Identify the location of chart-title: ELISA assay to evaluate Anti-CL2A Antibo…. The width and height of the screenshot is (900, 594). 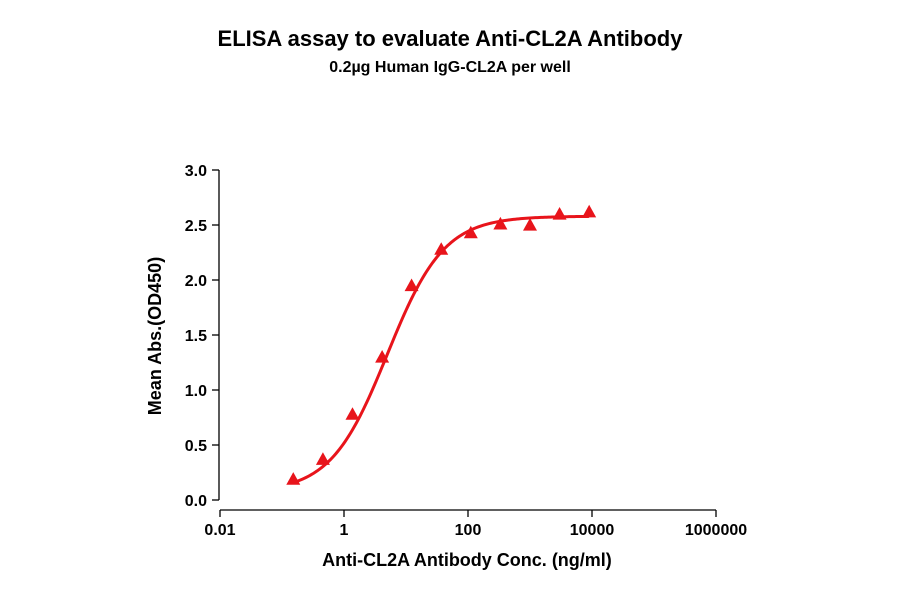
(450, 38).